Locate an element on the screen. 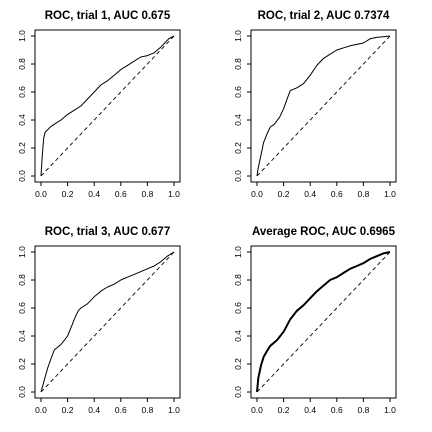 The height and width of the screenshot is (432, 432). panel-title: ROC, trial 3, AUC 0.677 is located at coordinates (107, 232).